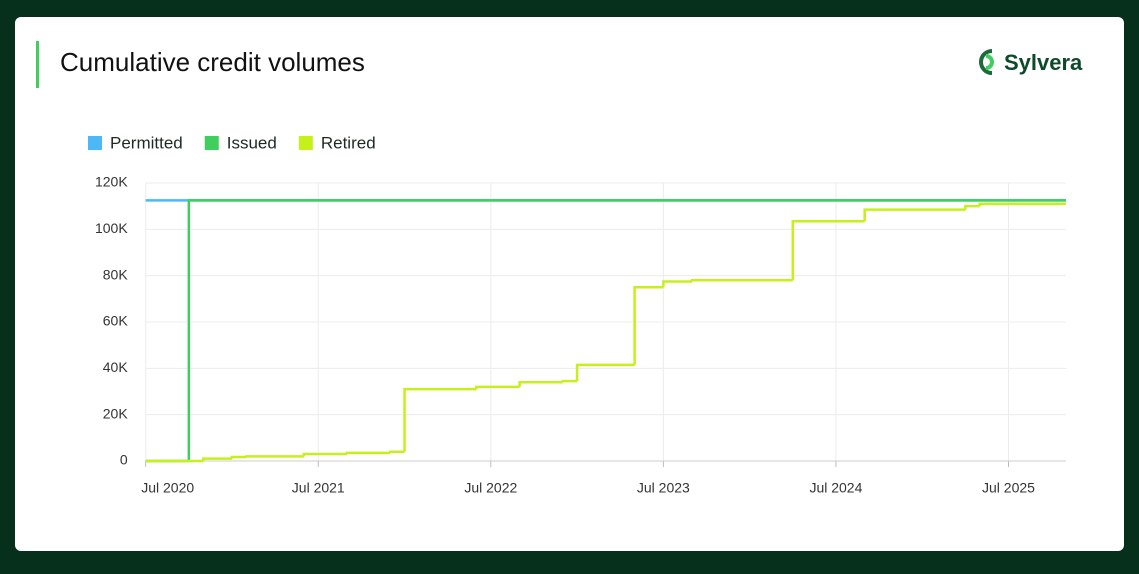 This screenshot has width=1139, height=574. I want to click on legend-label: Permitted, so click(146, 142).